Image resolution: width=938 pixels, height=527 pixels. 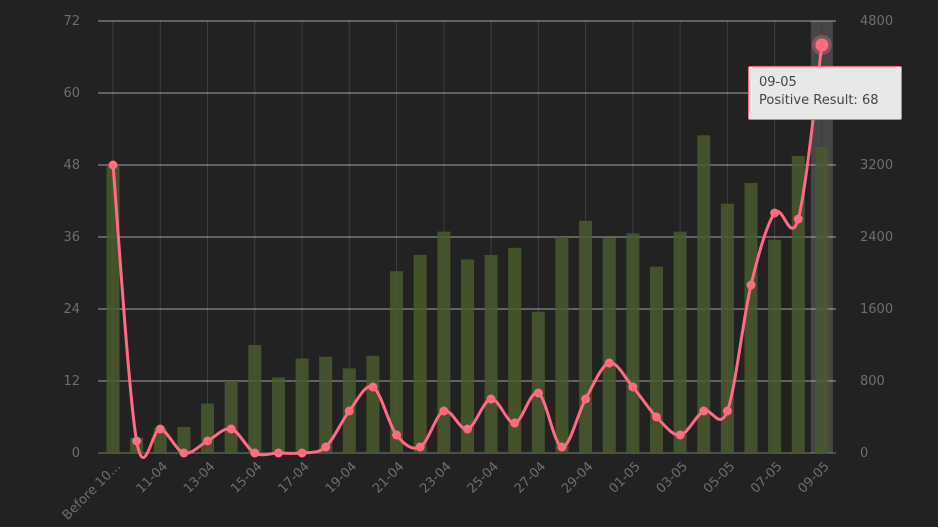 I want to click on y-right-tick-label: 4800, so click(x=876, y=21).